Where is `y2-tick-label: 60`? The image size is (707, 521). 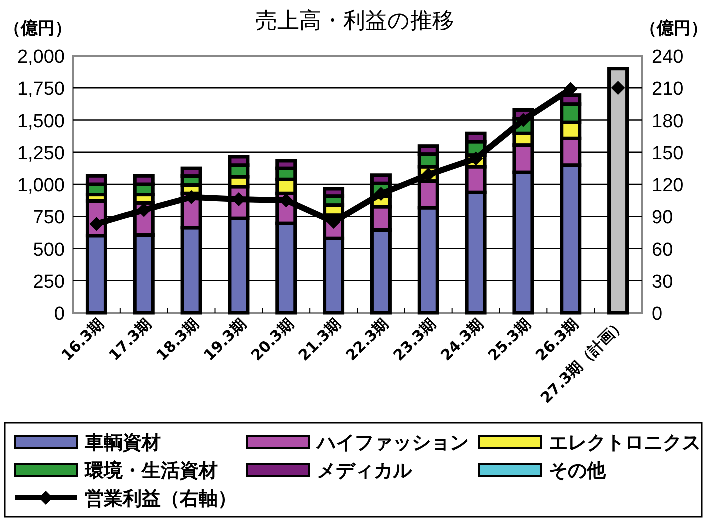 y2-tick-label: 60 is located at coordinates (663, 250).